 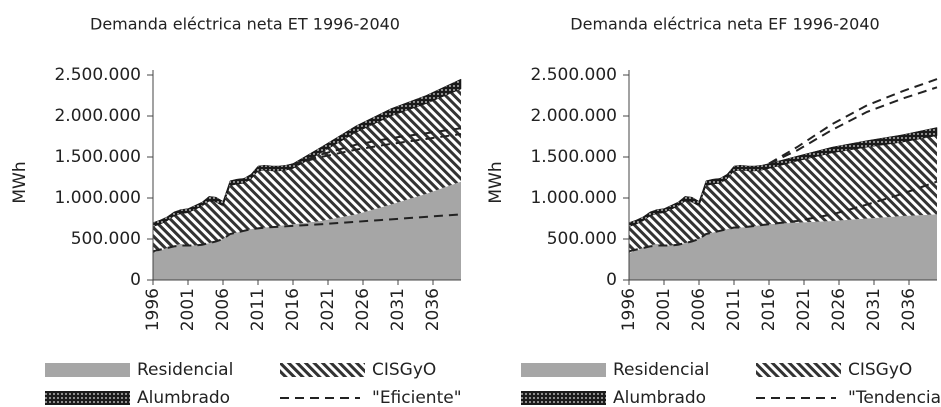 I want to click on legend-label: "Eficiente", so click(x=417, y=397).